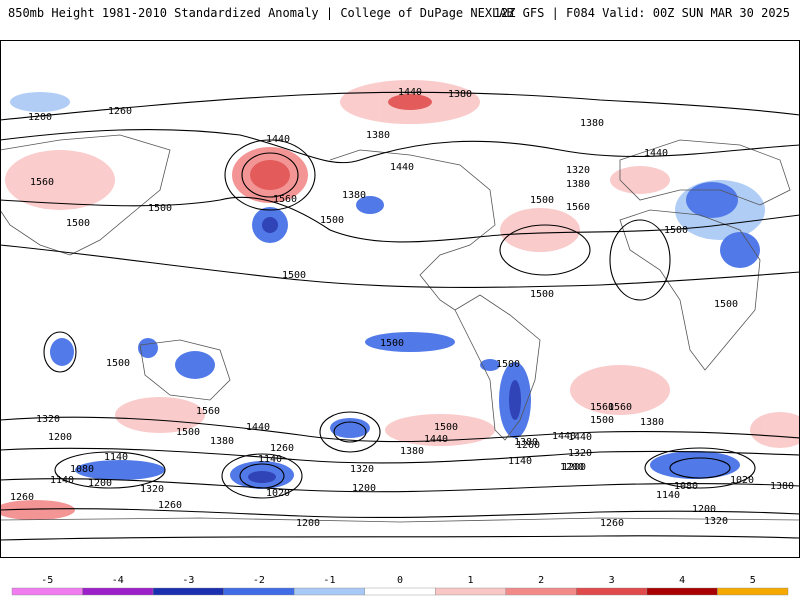  Describe the element at coordinates (410, 342) in the screenshot. I see `negative-anomaly-equatorial` at that location.